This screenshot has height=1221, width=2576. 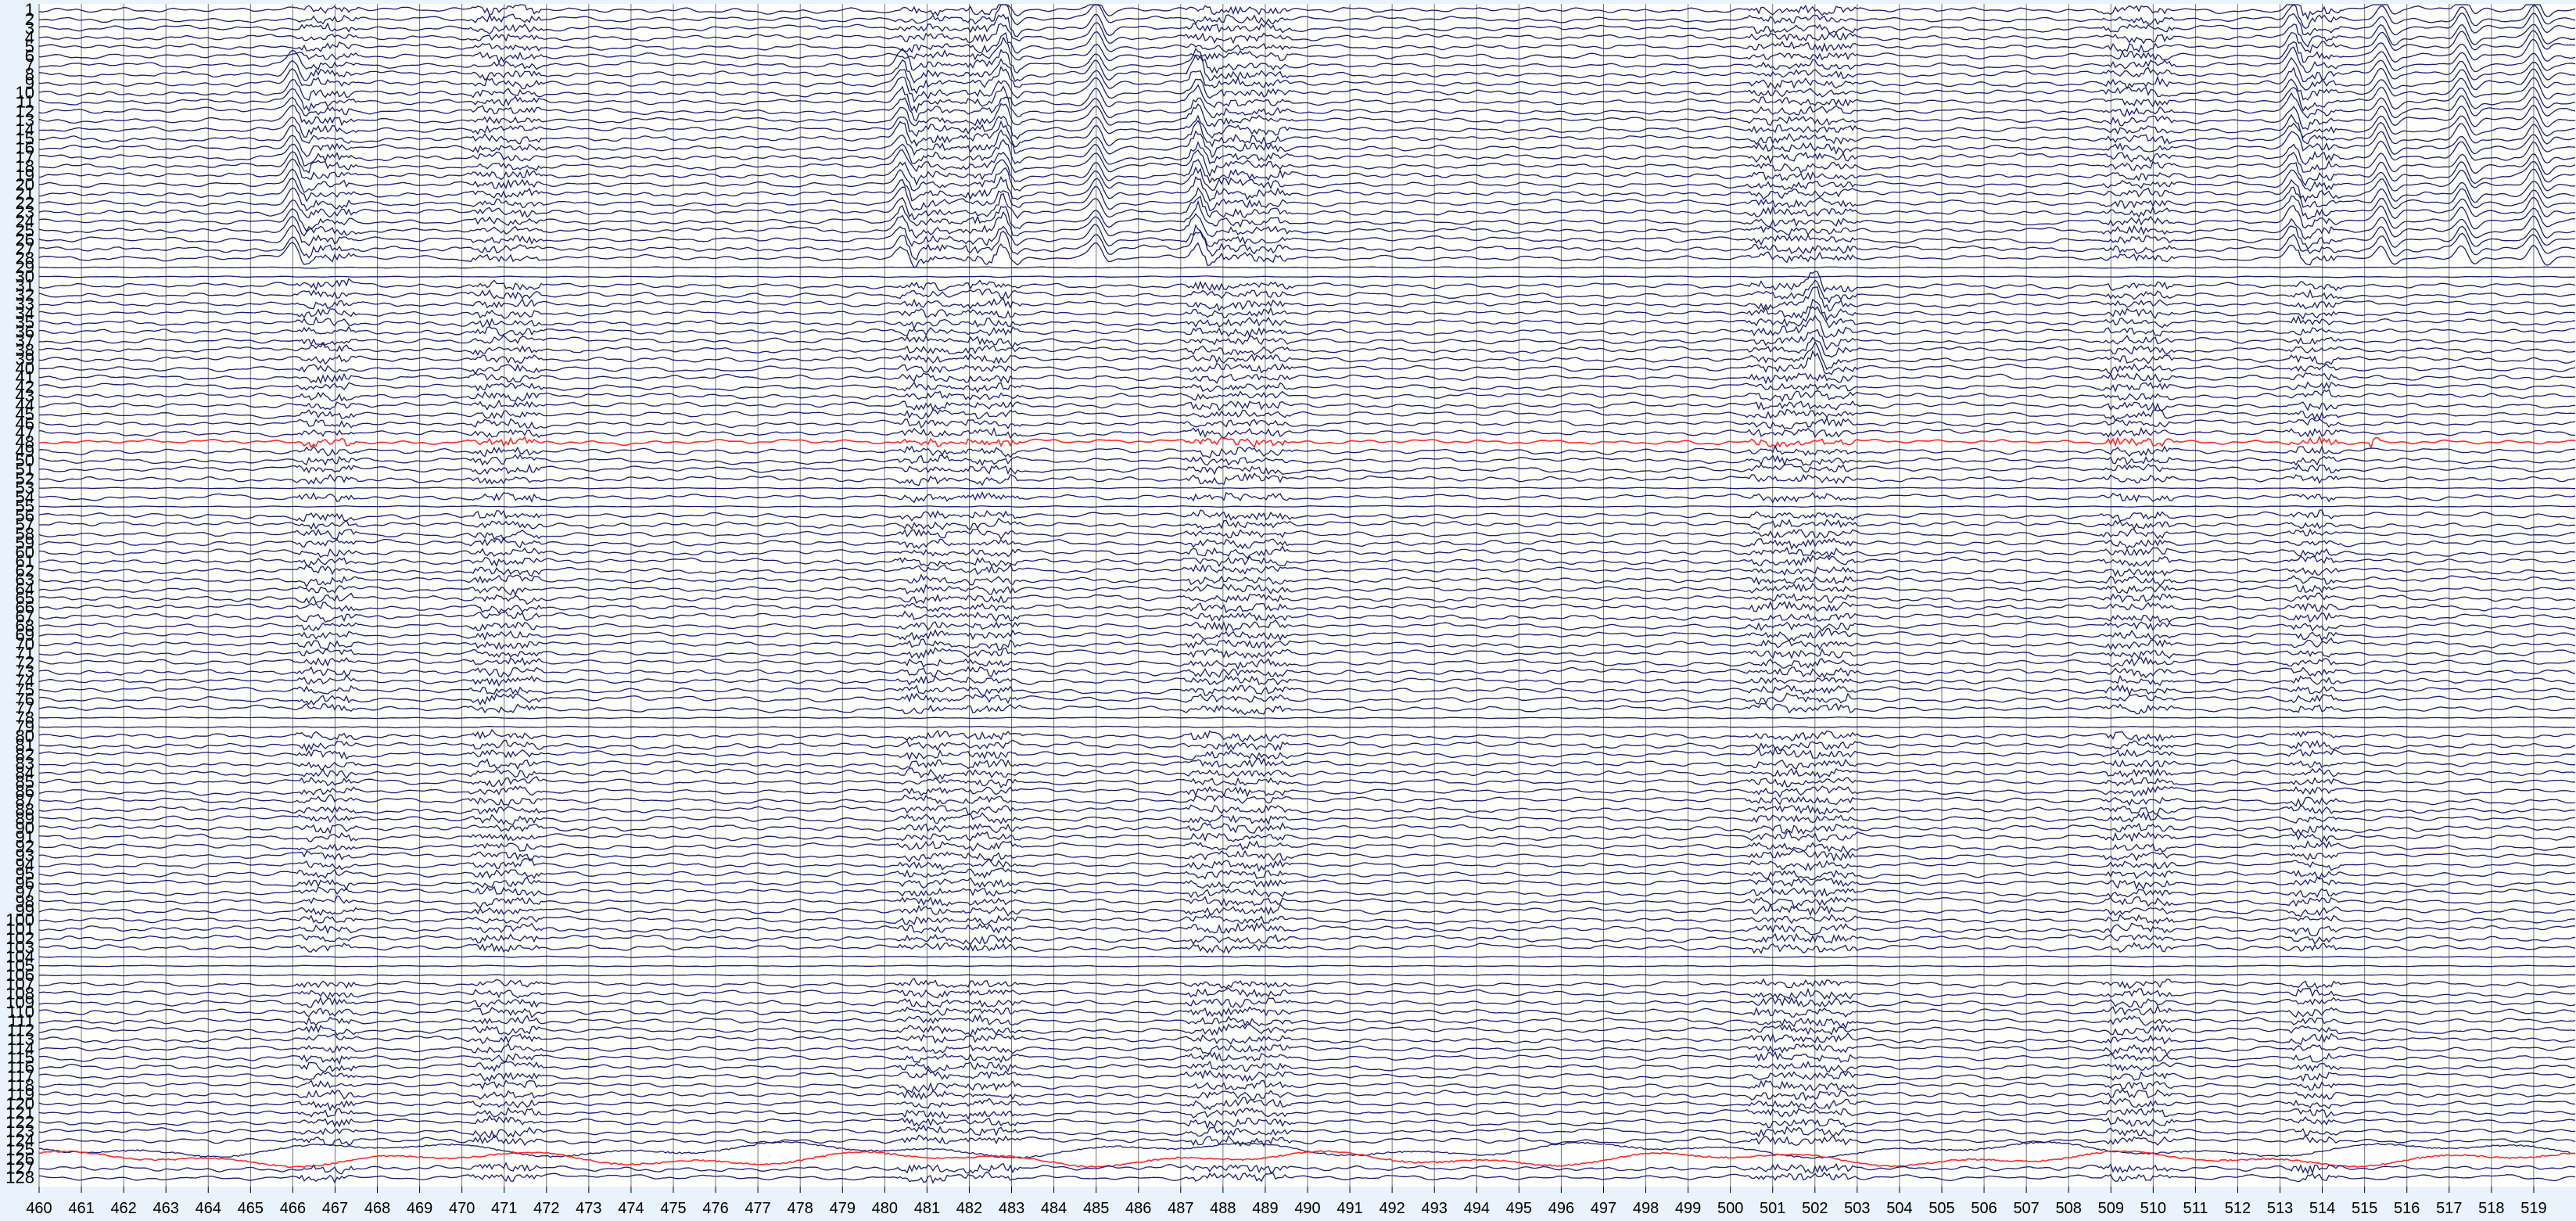 I want to click on channel-label: 13, so click(x=25, y=120).